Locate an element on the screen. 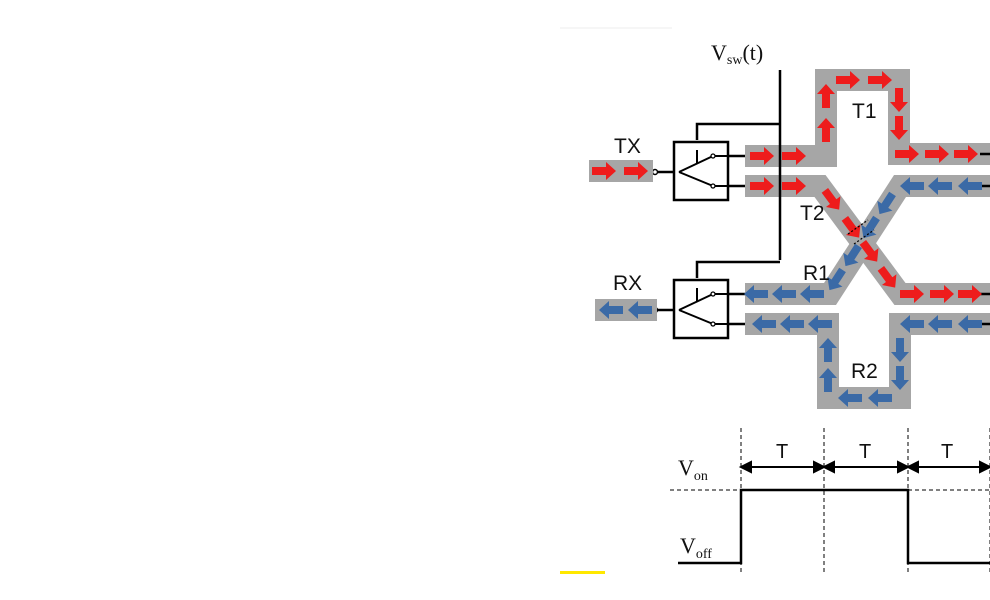  rx-switch is located at coordinates (690, 309).